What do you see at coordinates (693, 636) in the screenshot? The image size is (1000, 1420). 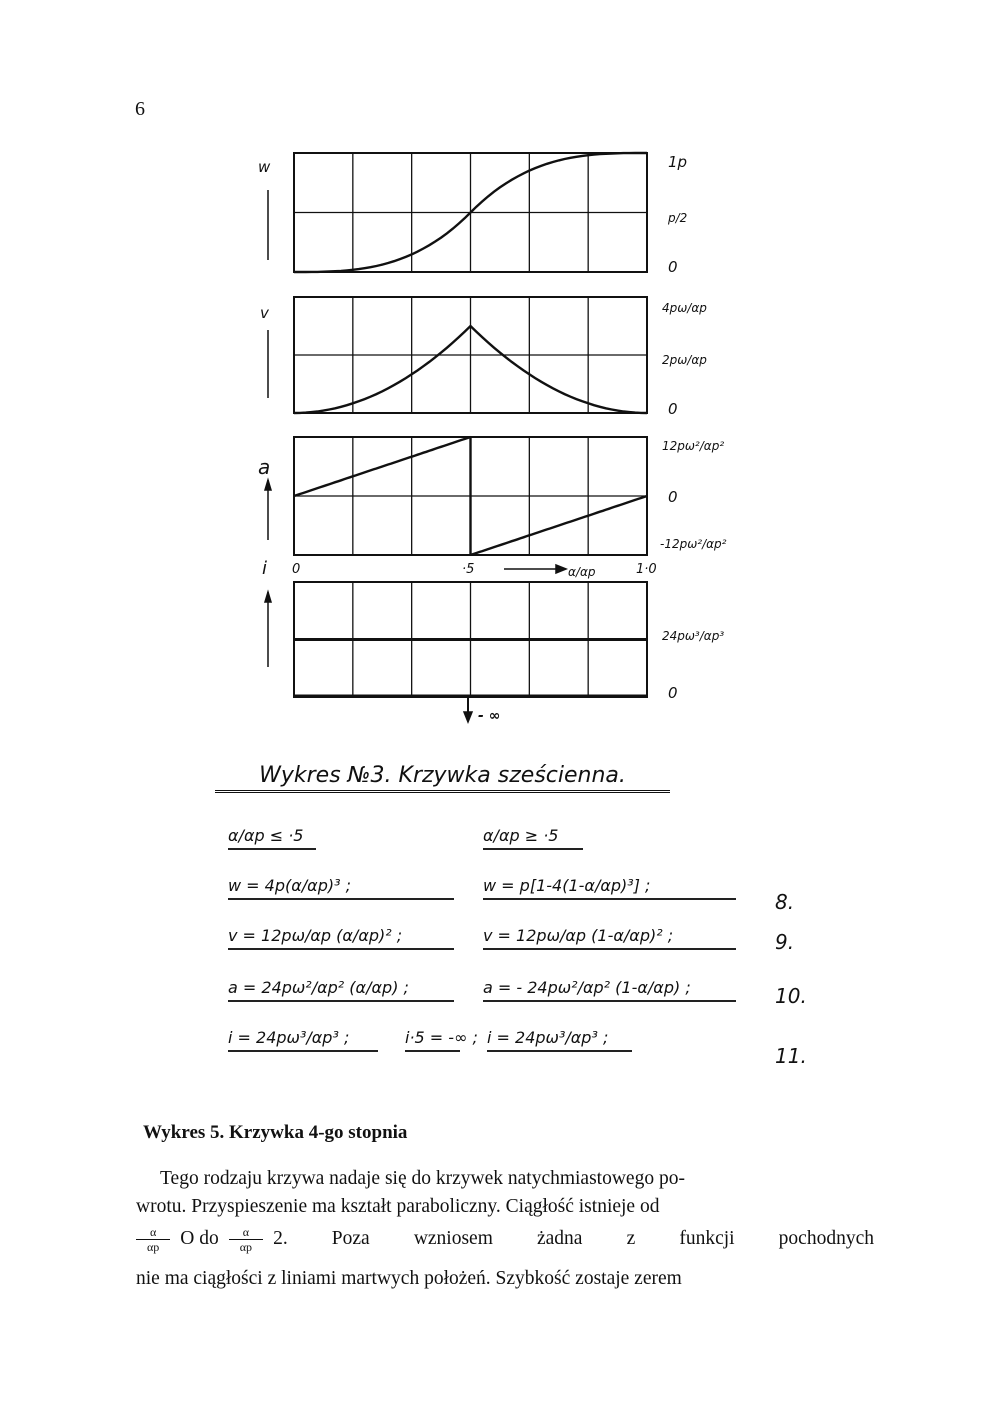 I see `i-label-mid: 24pω³/αp³` at bounding box center [693, 636].